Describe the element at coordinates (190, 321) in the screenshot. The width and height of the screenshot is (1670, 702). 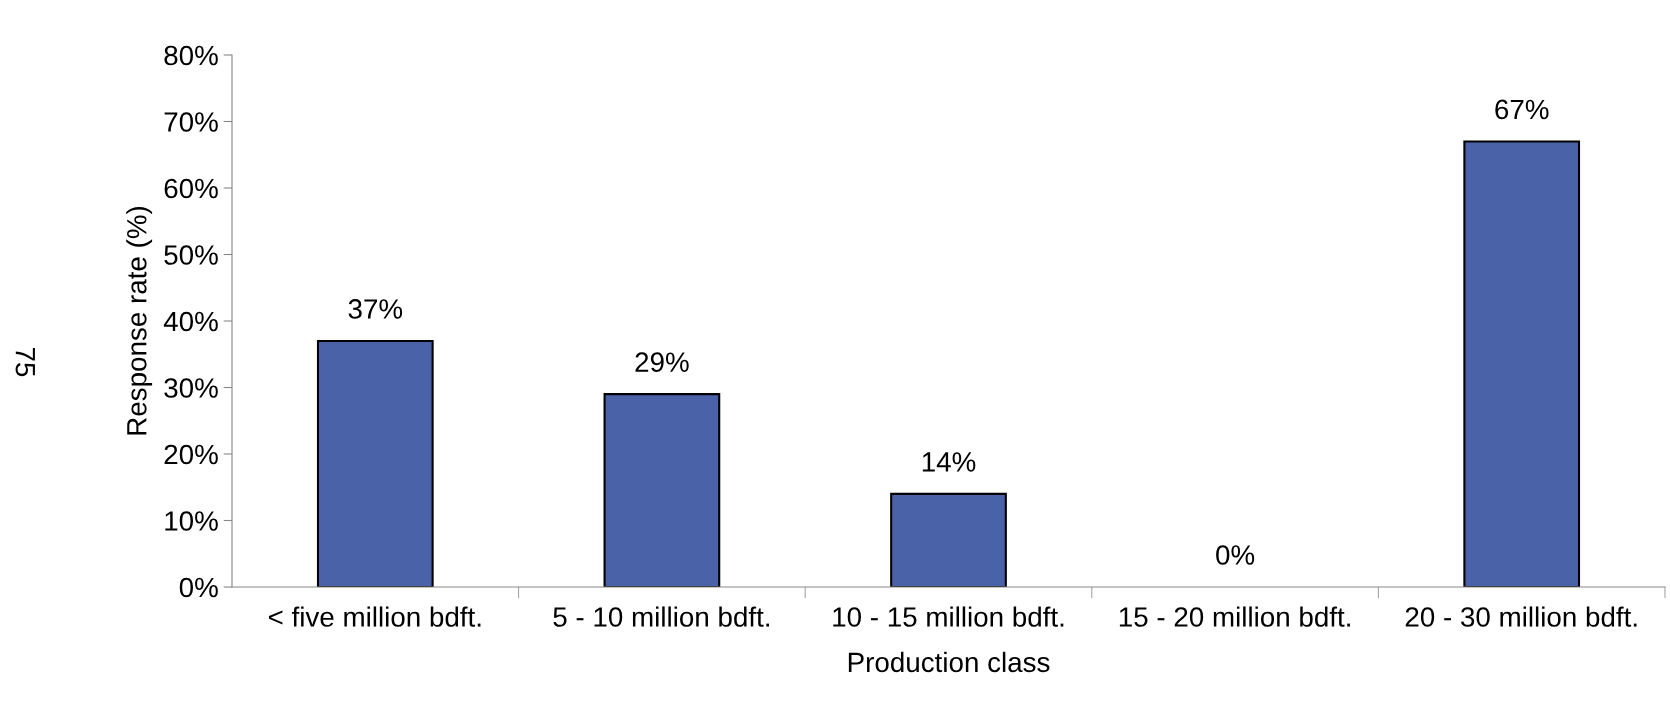
I see `y-tick-label: 40%` at that location.